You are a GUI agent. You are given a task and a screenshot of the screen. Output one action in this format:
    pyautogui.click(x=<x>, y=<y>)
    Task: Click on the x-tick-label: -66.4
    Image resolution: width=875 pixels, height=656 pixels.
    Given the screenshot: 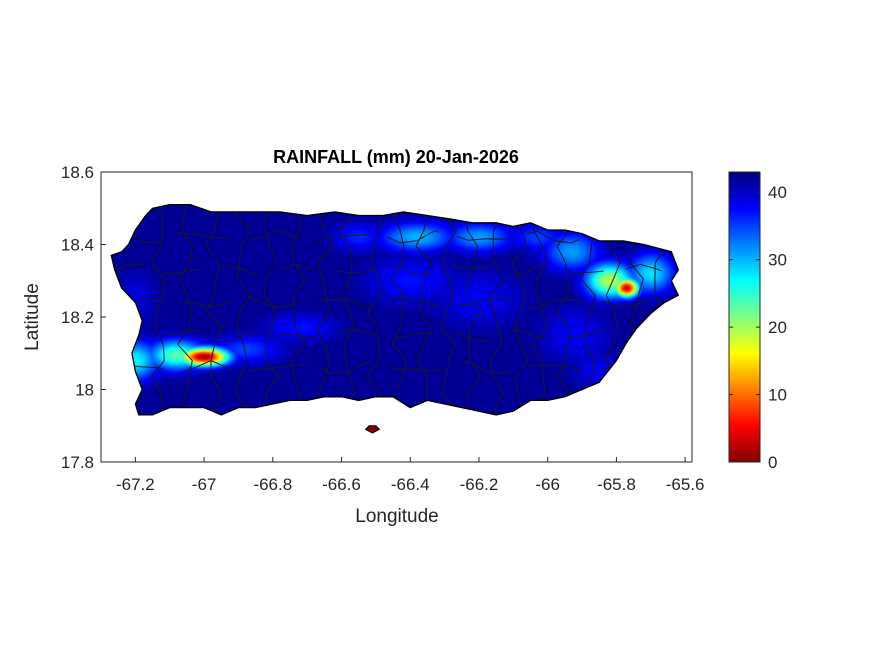 What is the action you would take?
    pyautogui.click(x=410, y=484)
    